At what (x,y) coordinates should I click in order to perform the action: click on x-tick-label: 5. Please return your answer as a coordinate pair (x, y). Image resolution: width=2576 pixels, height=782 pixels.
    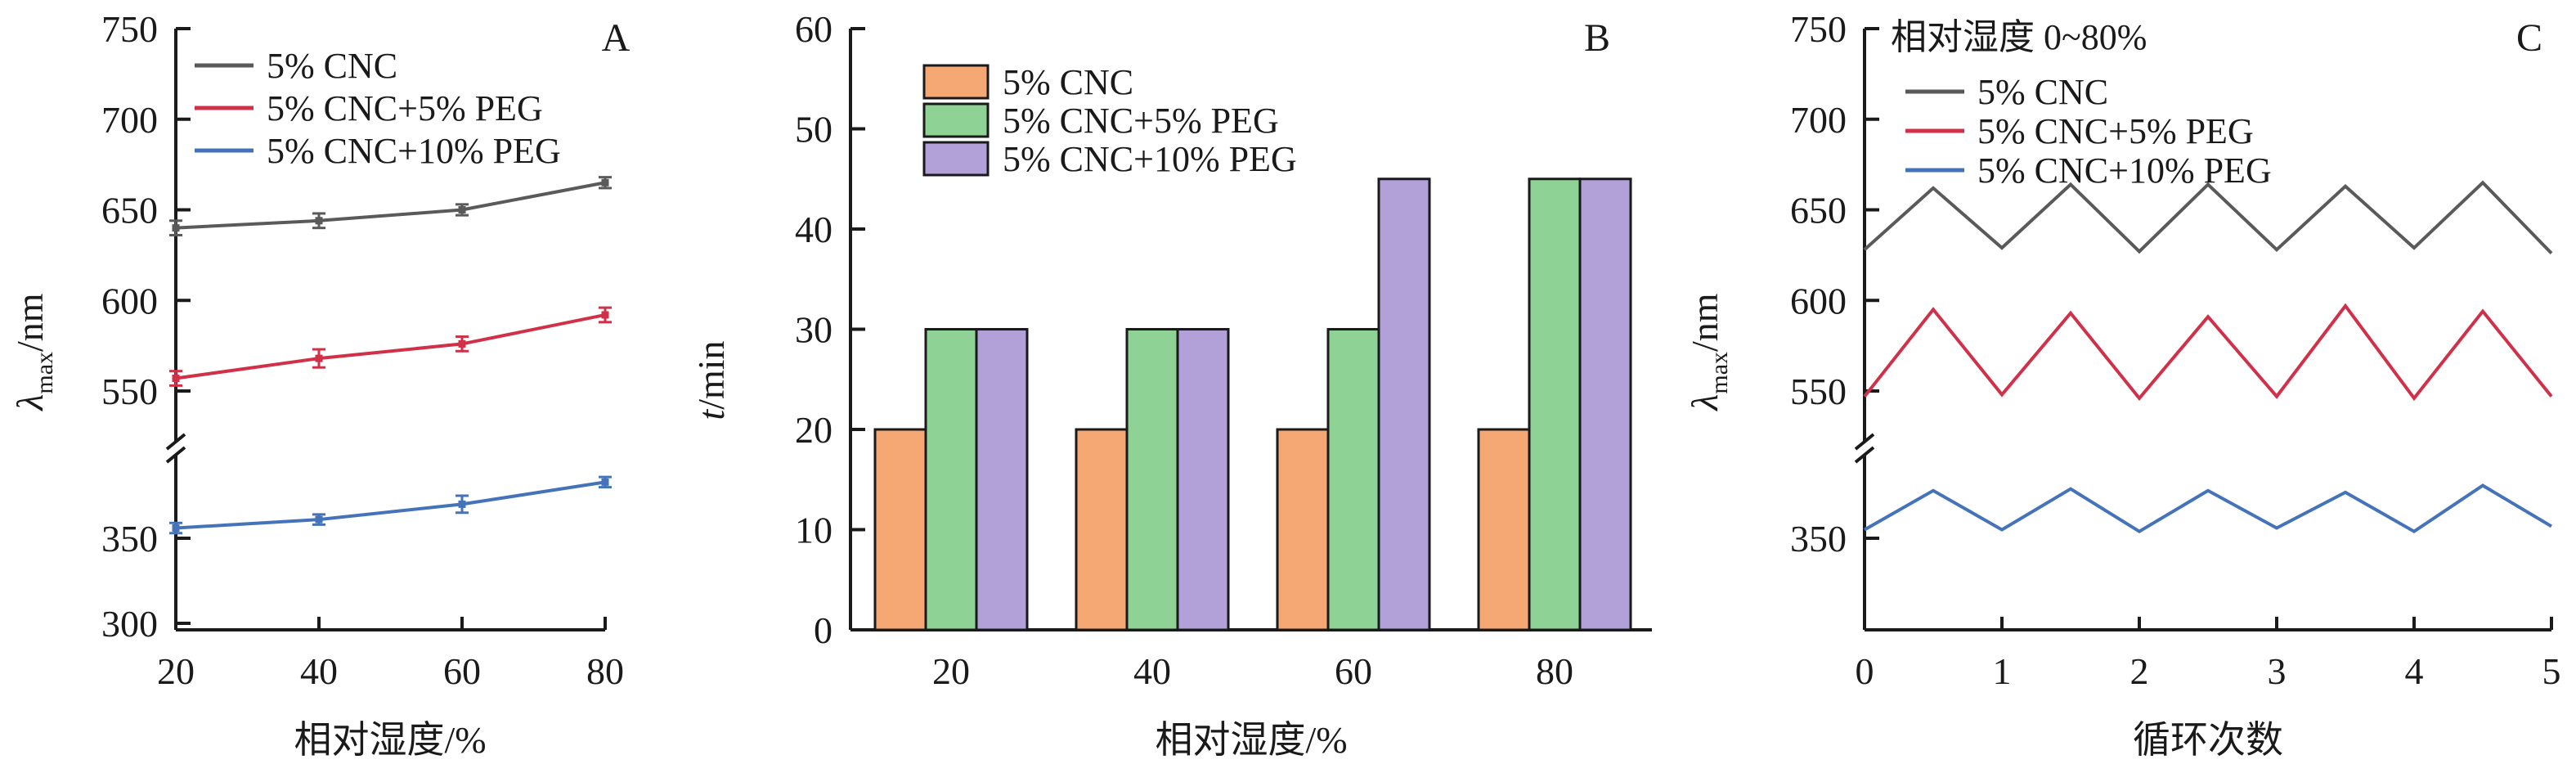
    Looking at the image, I should click on (2551, 671).